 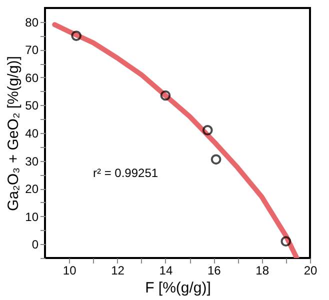 What do you see at coordinates (35, 245) in the screenshot?
I see `y-tick-label: 0` at bounding box center [35, 245].